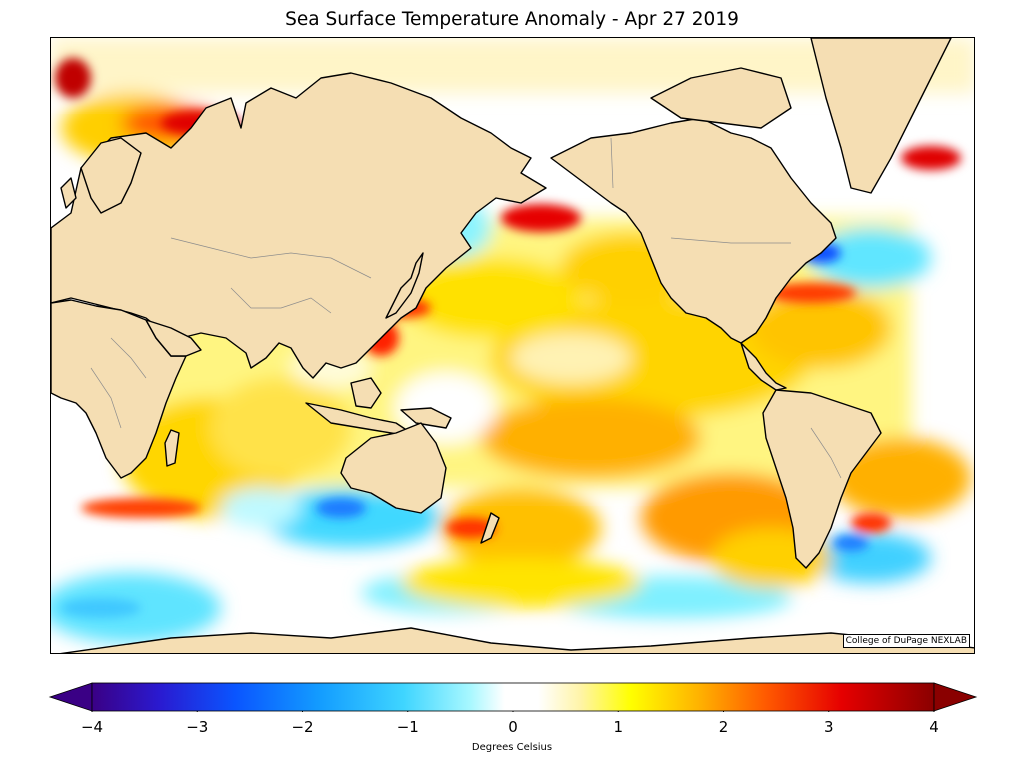 The image size is (1024, 768). What do you see at coordinates (404, 285) in the screenshot?
I see `japan-landmass` at bounding box center [404, 285].